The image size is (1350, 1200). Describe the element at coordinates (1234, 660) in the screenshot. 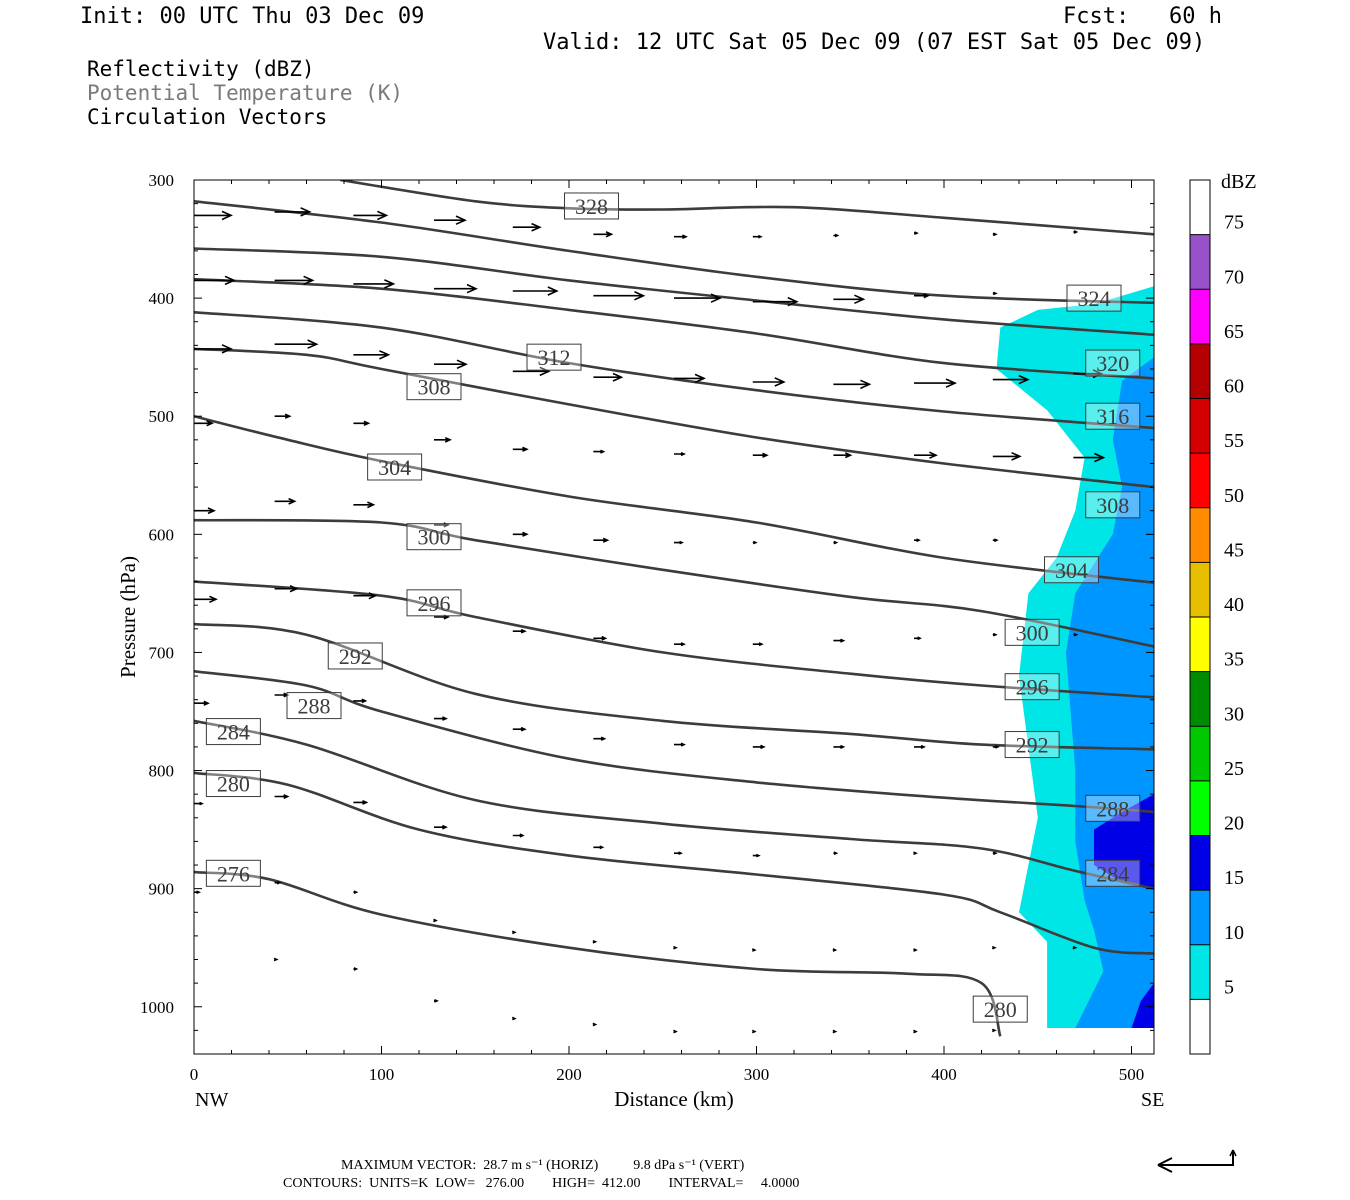

I see `colorbar-label: 35` at that location.